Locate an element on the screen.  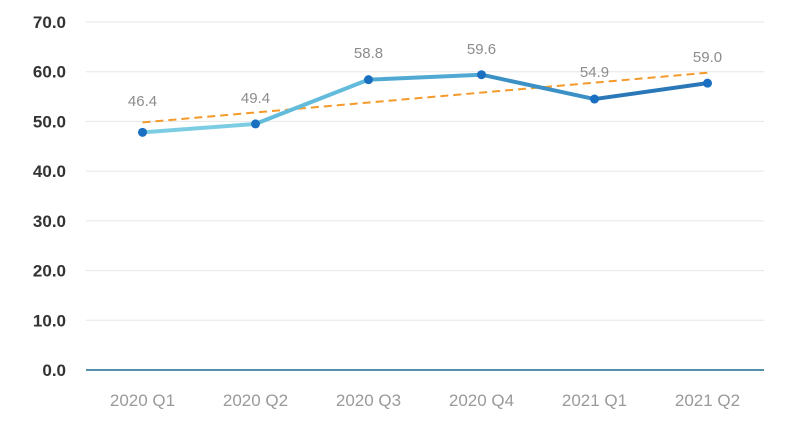
data-labels: 46.4 49.4 58.8 59.6 54.9 59.0 is located at coordinates (425, 75).